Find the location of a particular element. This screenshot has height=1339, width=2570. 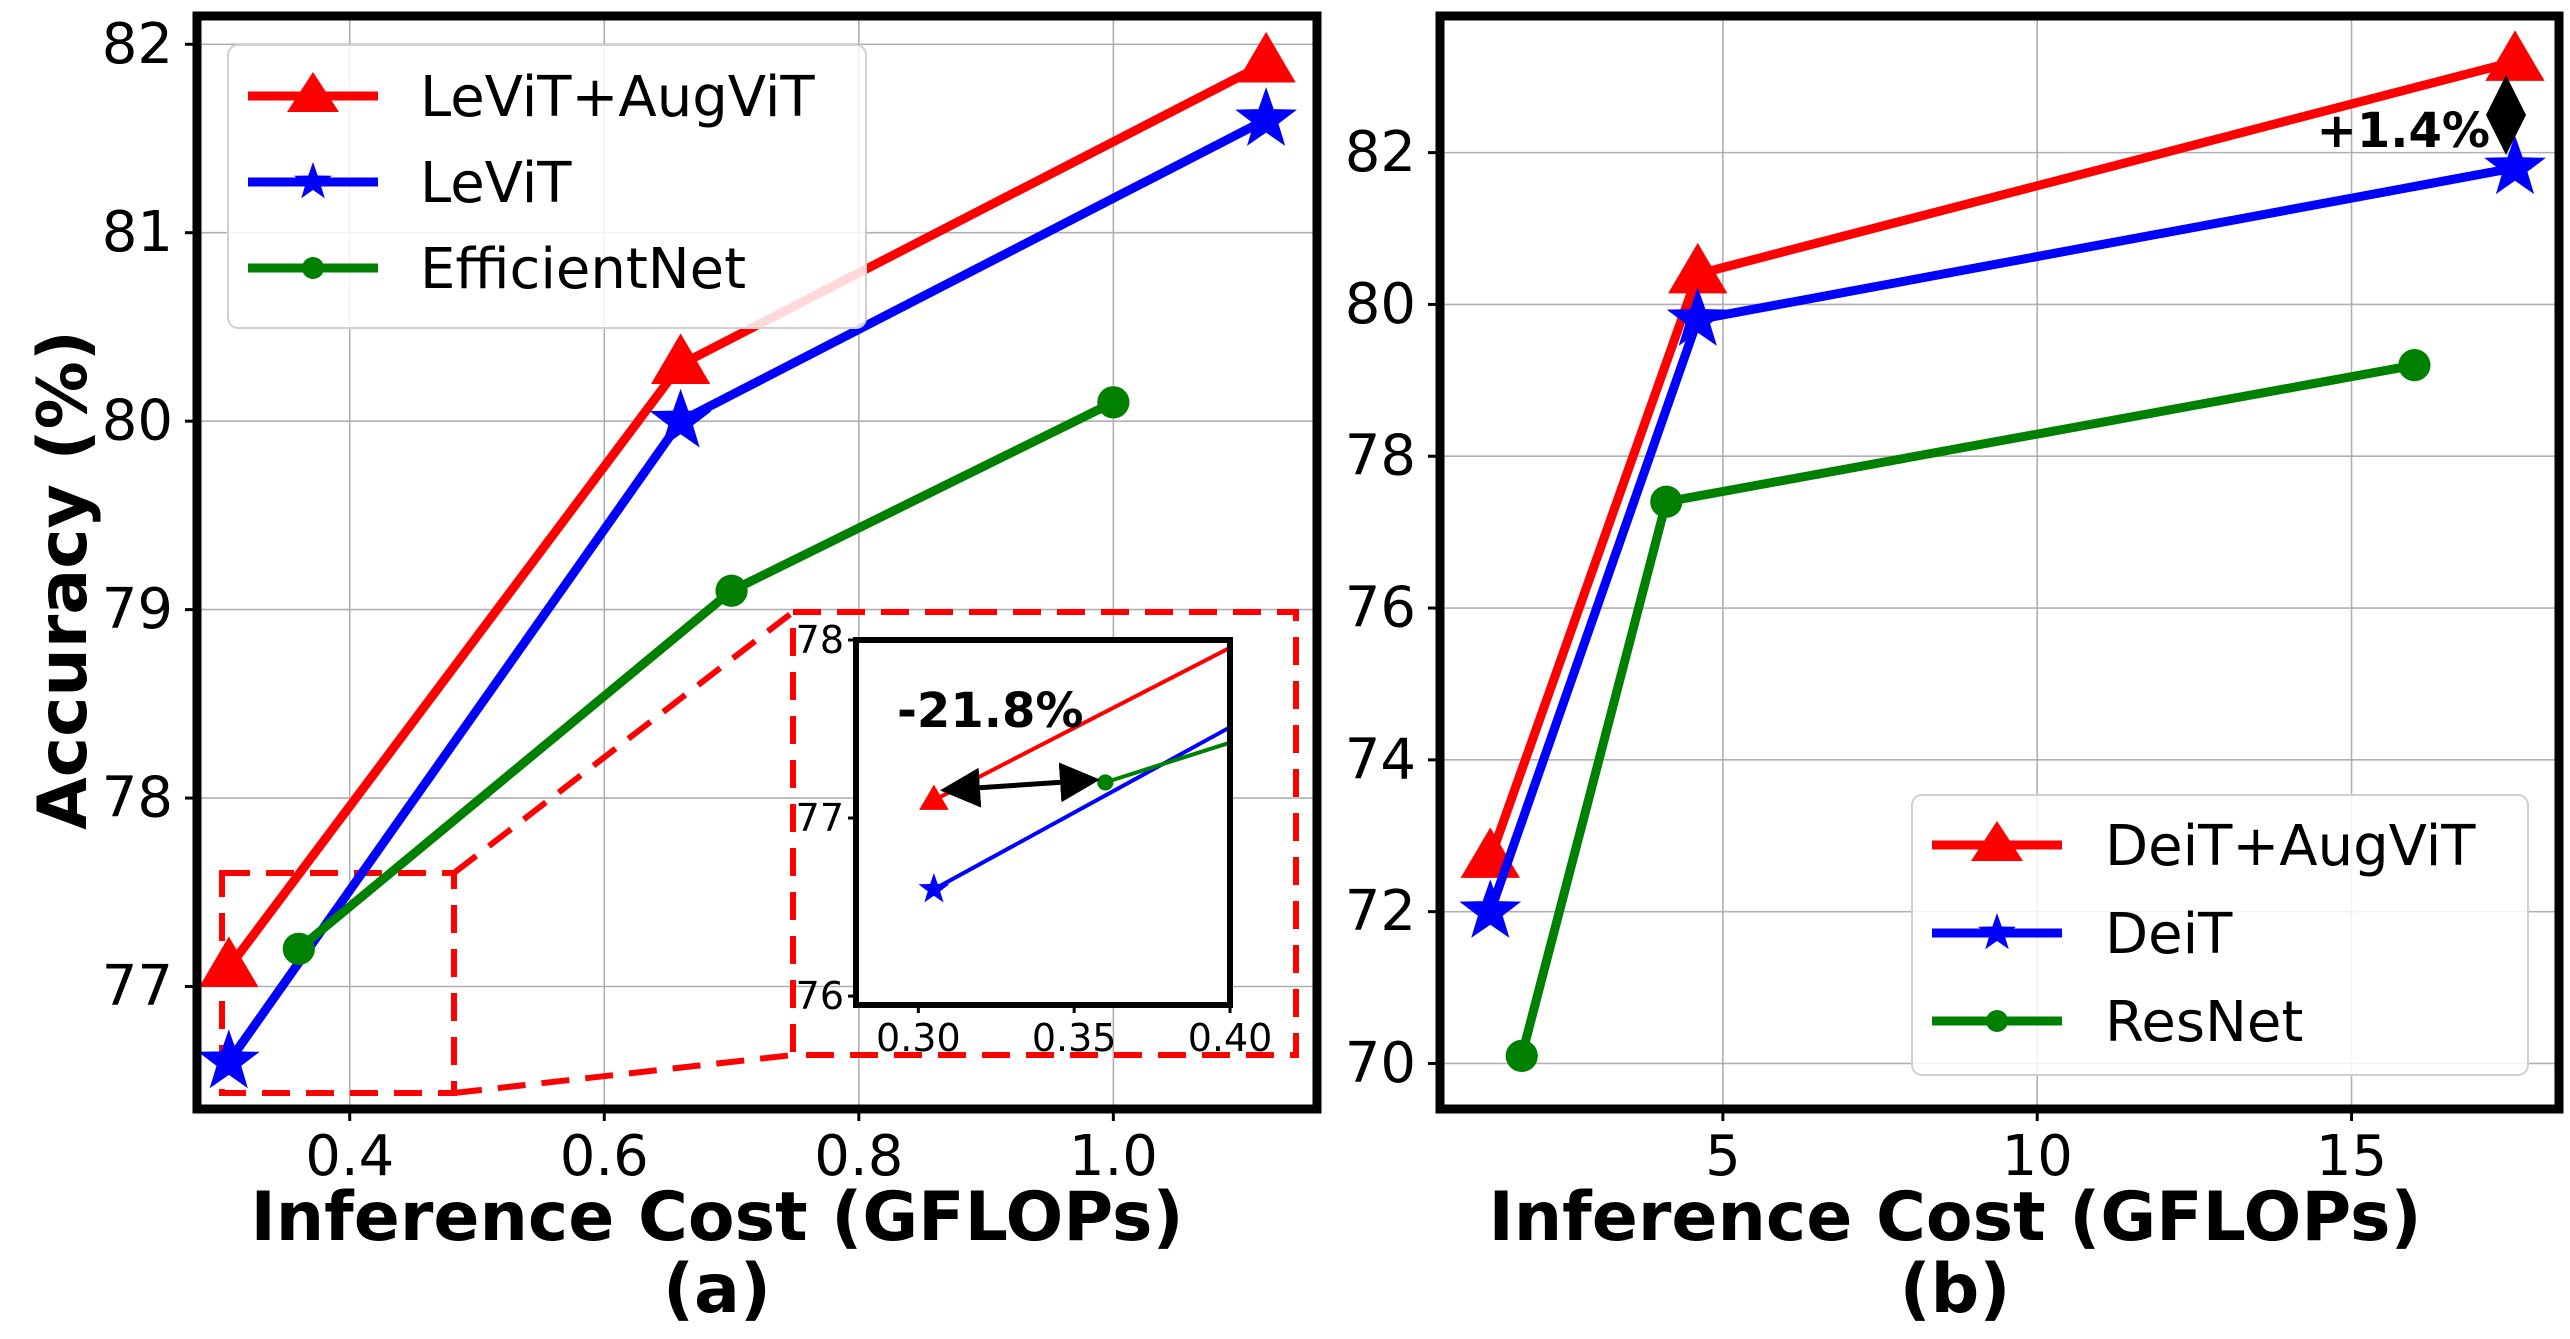

b-annotation: +1.4% is located at coordinates (2403, 131).